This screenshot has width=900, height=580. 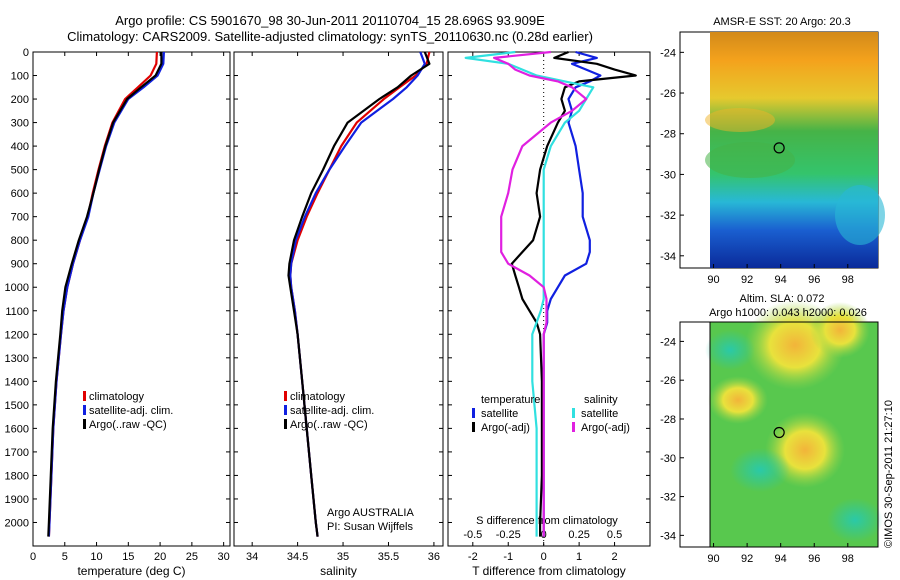 What do you see at coordinates (17, 476) in the screenshot?
I see `depth-tick-label: 1800` at bounding box center [17, 476].